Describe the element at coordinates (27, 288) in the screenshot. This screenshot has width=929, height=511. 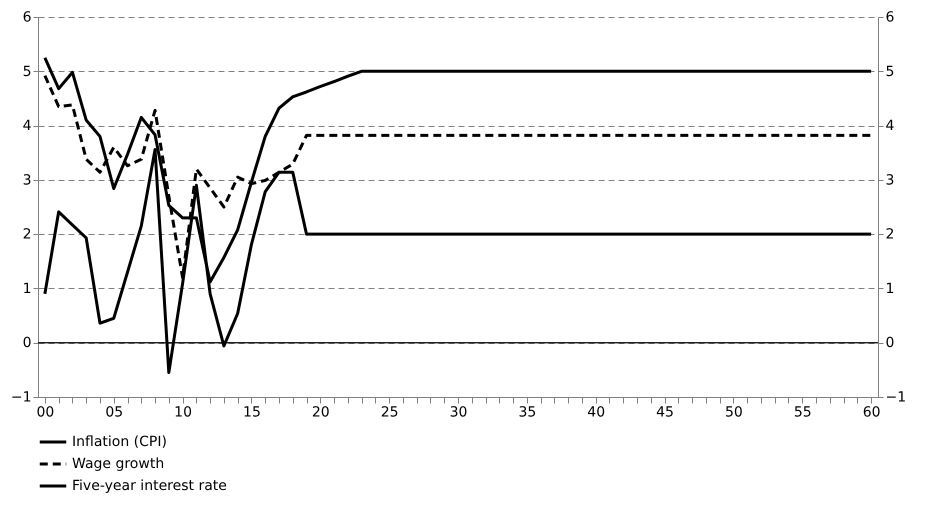
I see `y-tick-label: 1` at that location.